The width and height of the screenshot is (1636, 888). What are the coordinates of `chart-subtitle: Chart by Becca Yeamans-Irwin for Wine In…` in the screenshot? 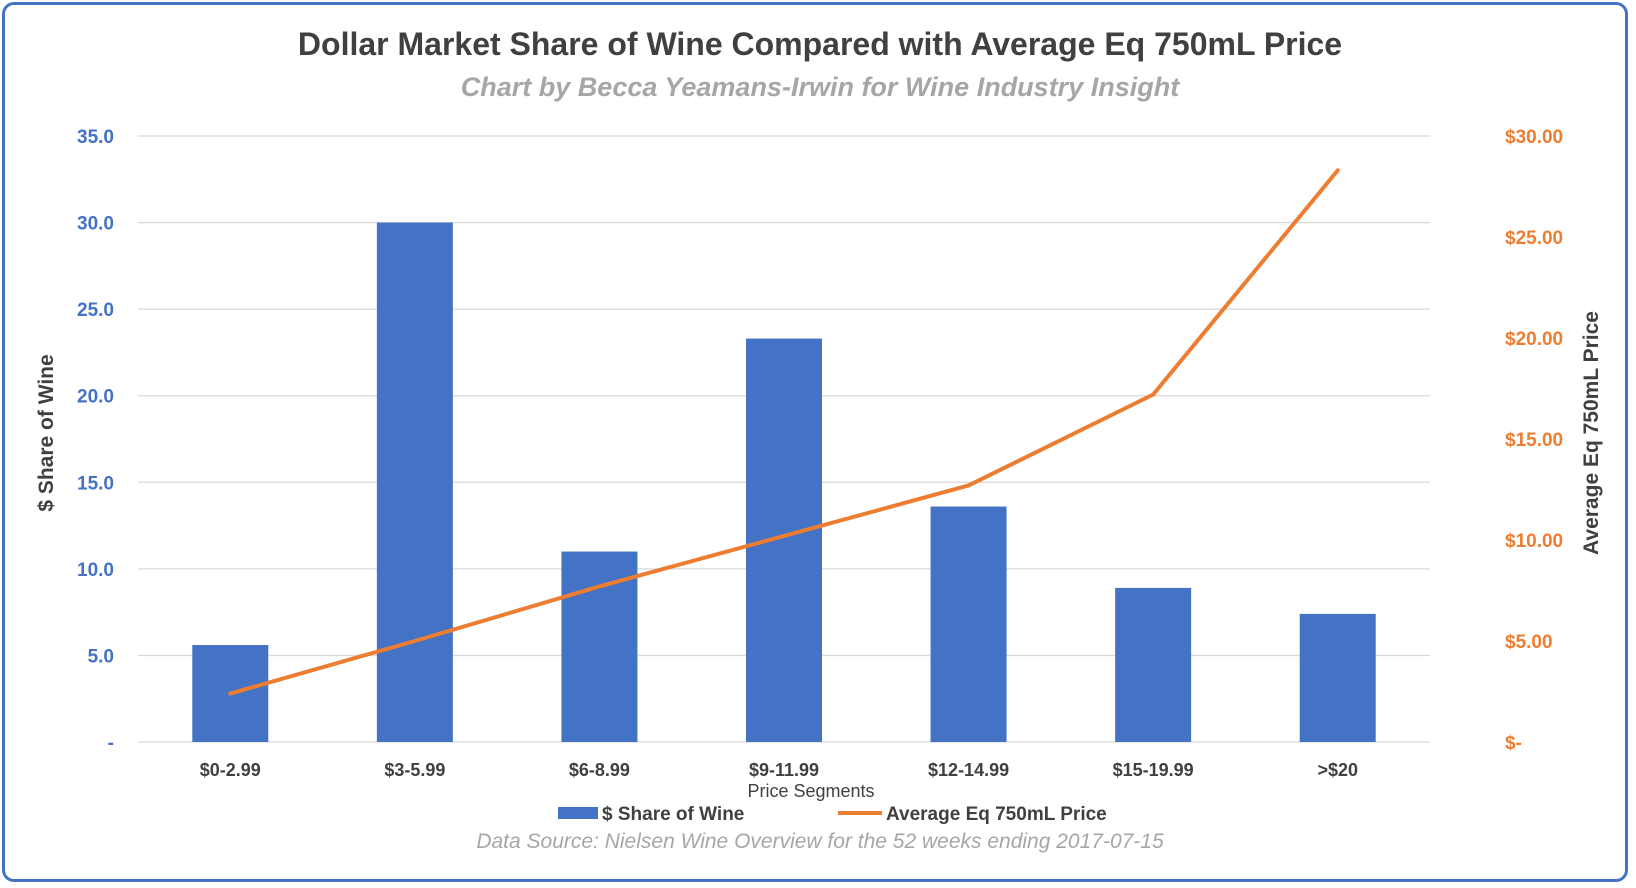 It's located at (820, 87).